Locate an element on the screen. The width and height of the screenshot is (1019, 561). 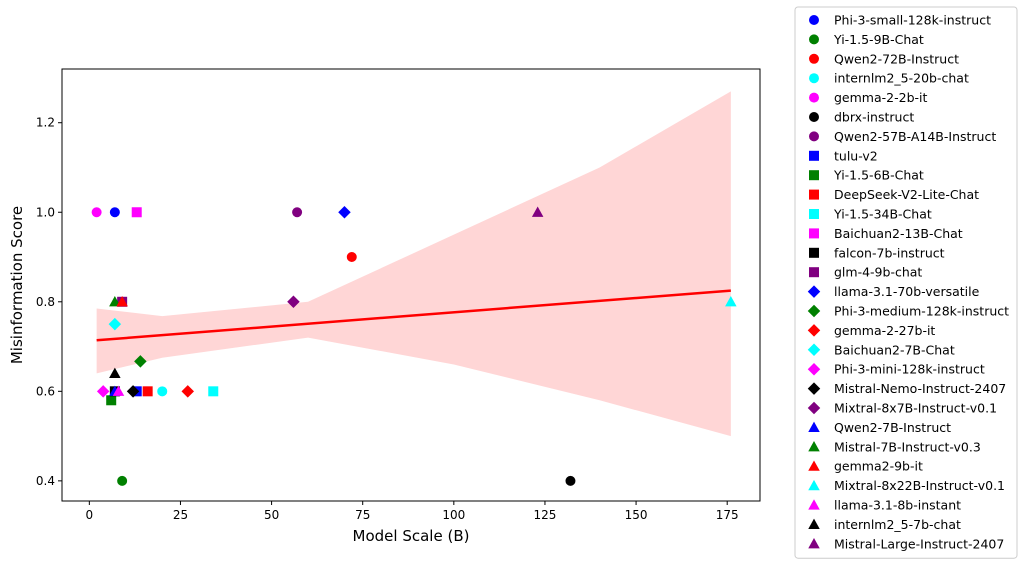
legend-marker-qwen2-57b-a14b-instruct is located at coordinates (814, 136).